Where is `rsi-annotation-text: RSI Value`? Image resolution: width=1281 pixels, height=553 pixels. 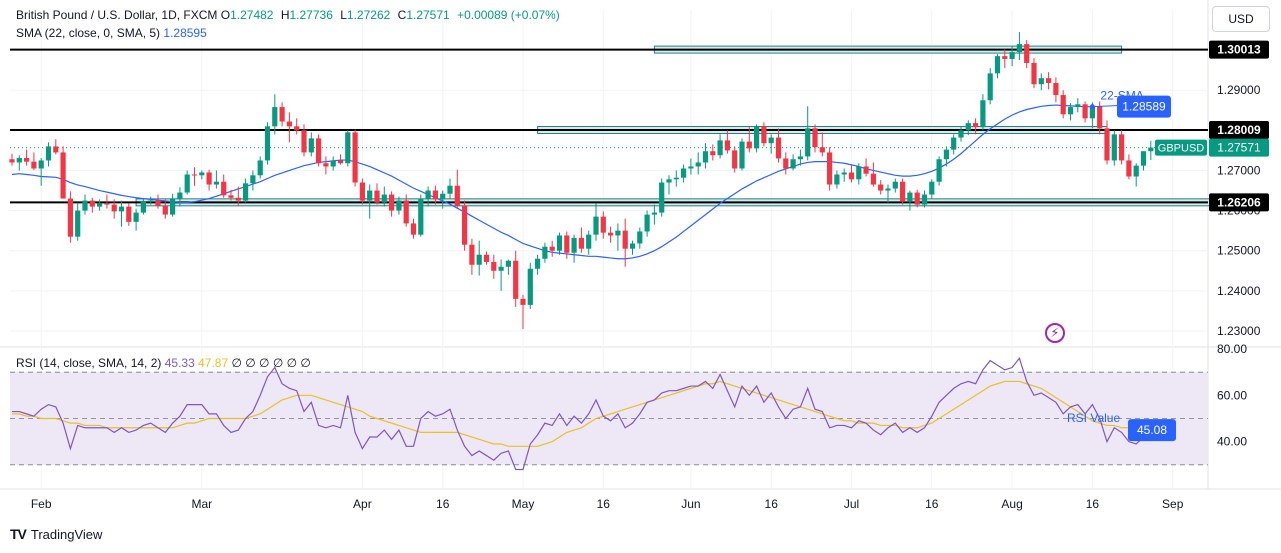 rsi-annotation-text: RSI Value is located at coordinates (1093, 418).